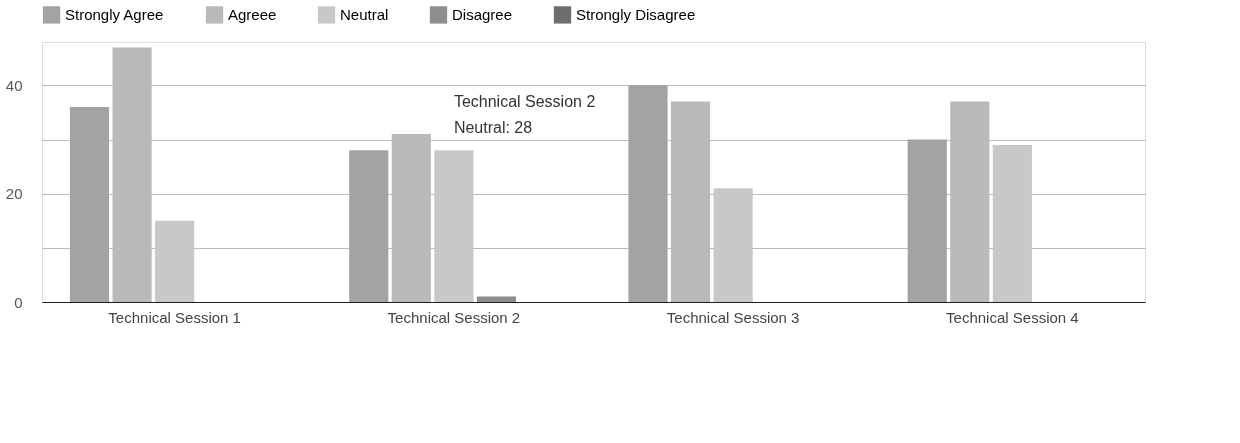 The image size is (1240, 443). What do you see at coordinates (1012, 317) in the screenshot?
I see `x-tick-label: Technical Session 4` at bounding box center [1012, 317].